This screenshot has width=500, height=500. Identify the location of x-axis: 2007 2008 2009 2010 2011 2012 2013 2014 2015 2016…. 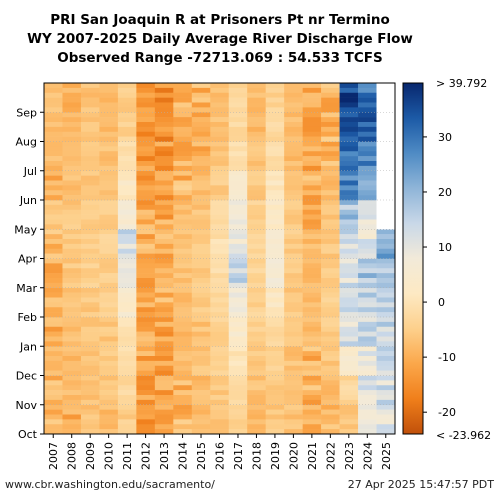
(220, 452).